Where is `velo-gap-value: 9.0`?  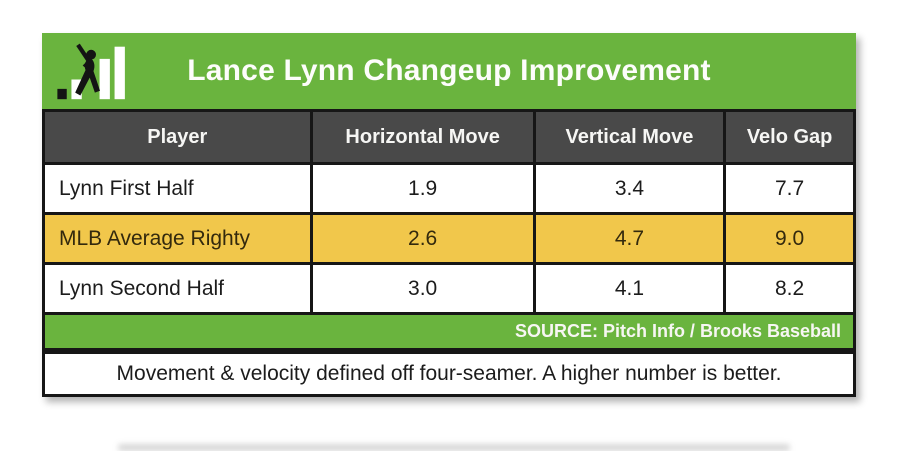
velo-gap-value: 9.0 is located at coordinates (789, 238).